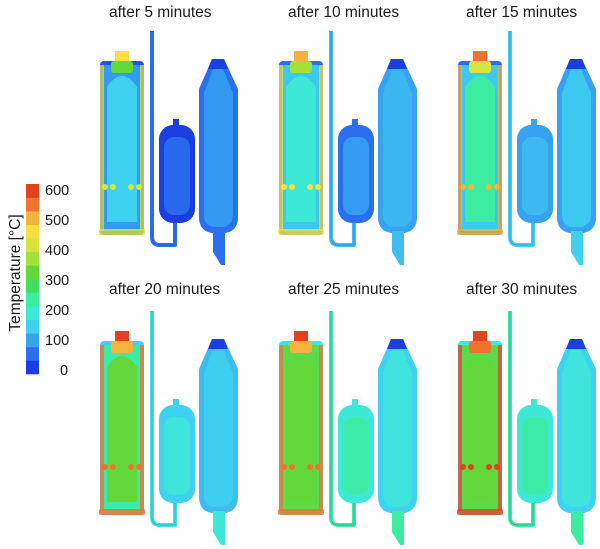  I want to click on panel-title-10-min: after 10 minutes, so click(343, 12).